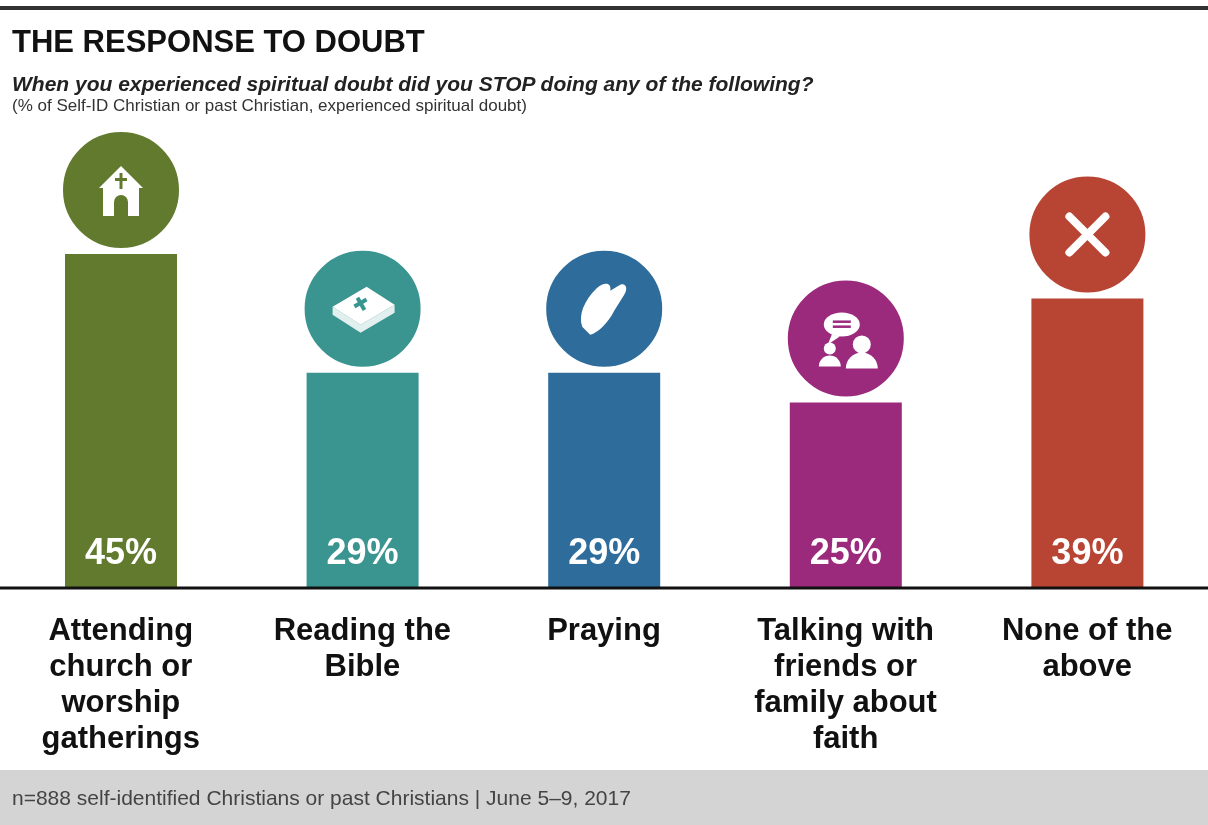 Image resolution: width=1208 pixels, height=825 pixels. Describe the element at coordinates (1087, 551) in the screenshot. I see `data-label: 39%` at that location.